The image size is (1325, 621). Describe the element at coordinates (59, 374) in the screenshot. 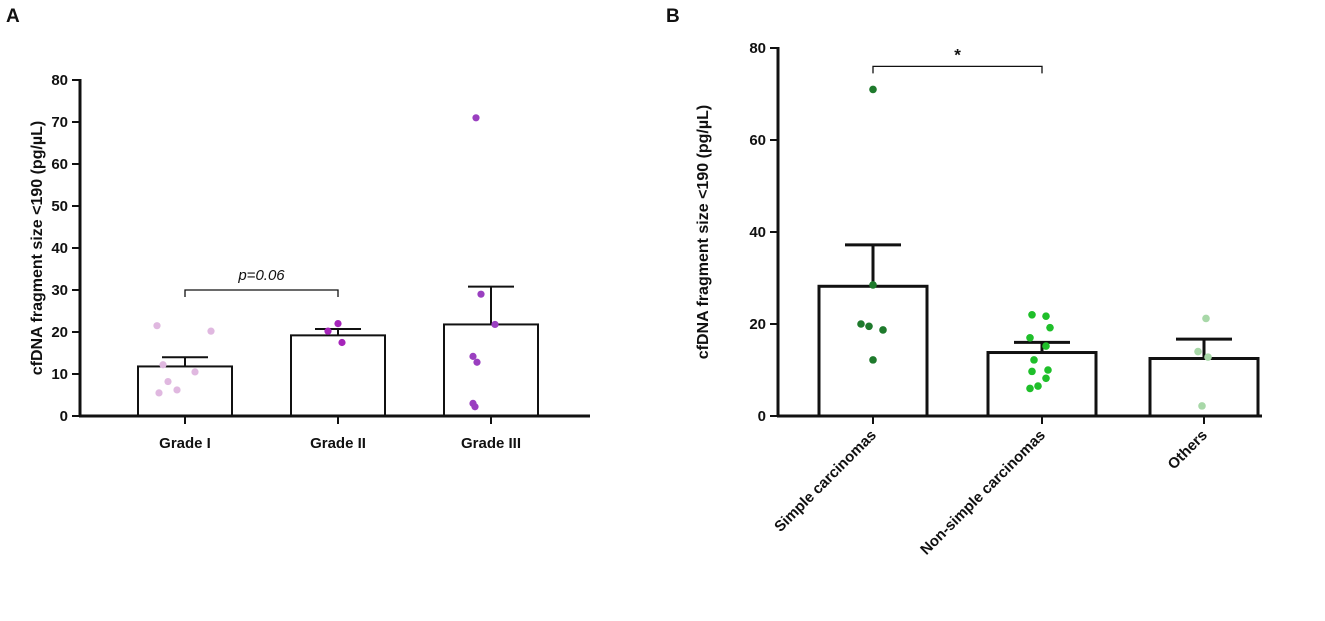

I see `y-tick-label: 10` at that location.